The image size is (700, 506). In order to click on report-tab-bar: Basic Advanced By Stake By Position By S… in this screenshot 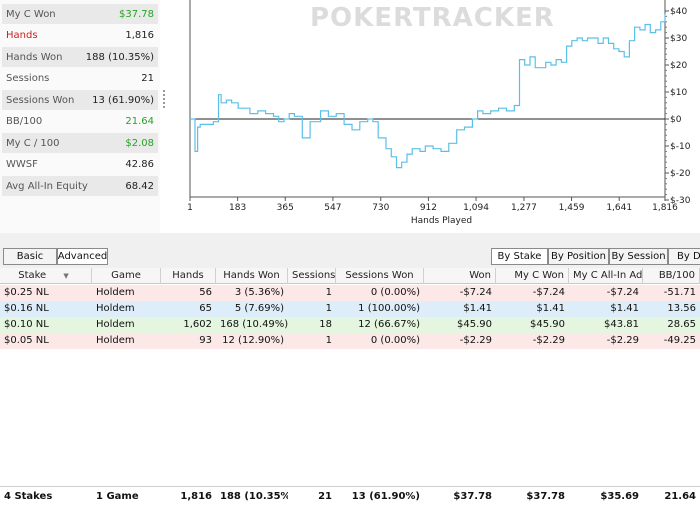, I will do `click(350, 256)`.